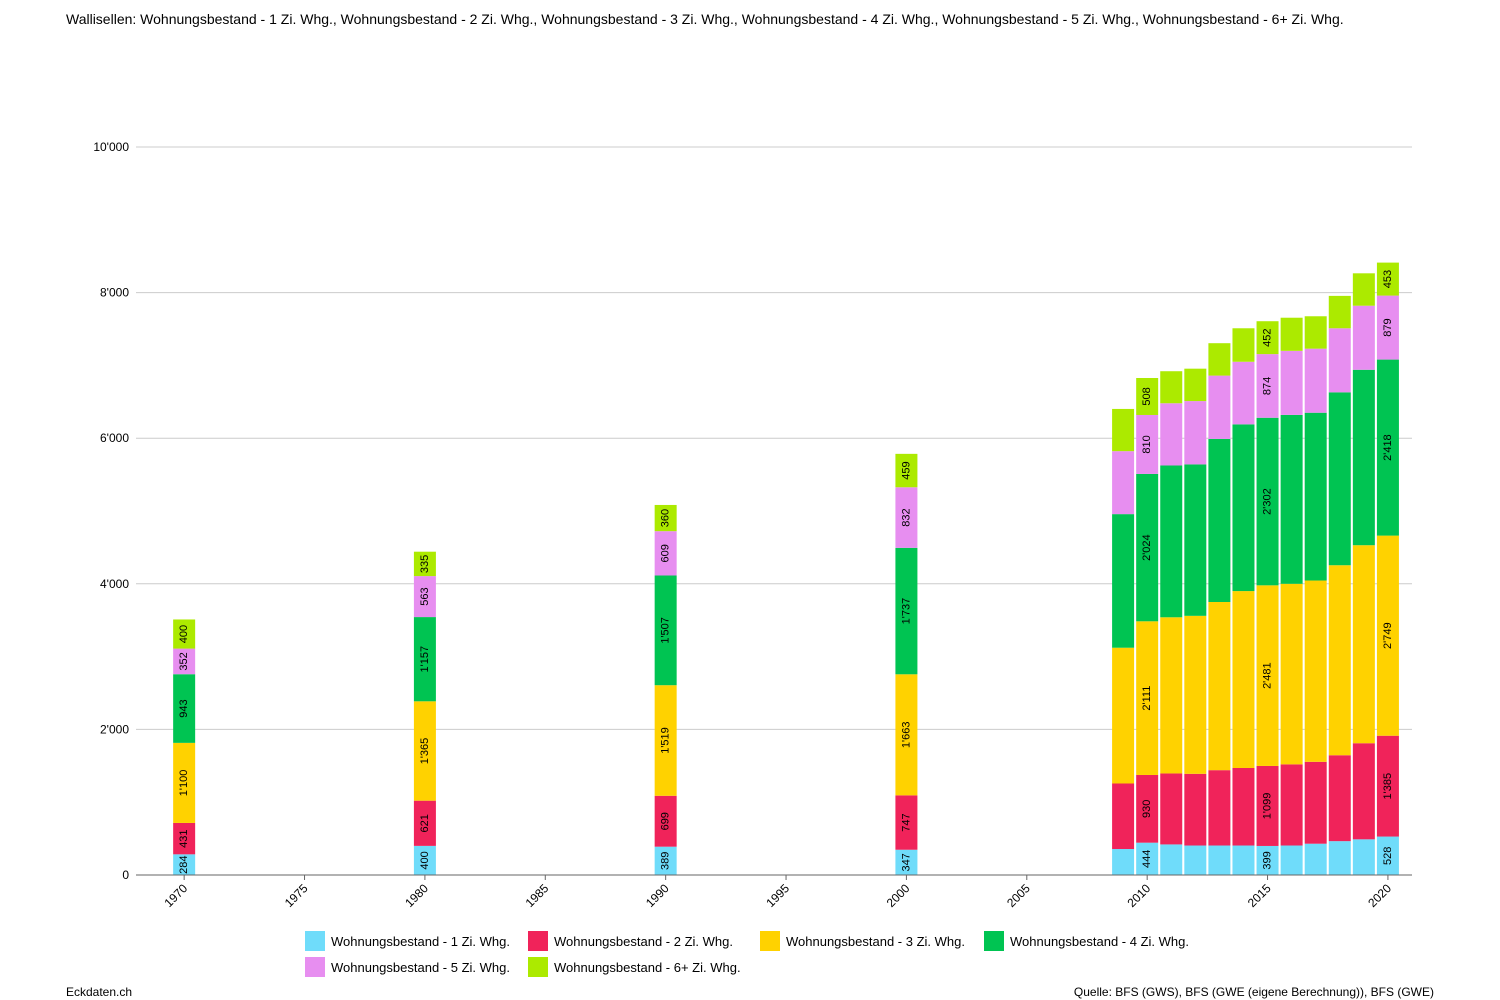 This screenshot has height=1000, width=1500. I want to click on data-label: 1'099, so click(1268, 806).